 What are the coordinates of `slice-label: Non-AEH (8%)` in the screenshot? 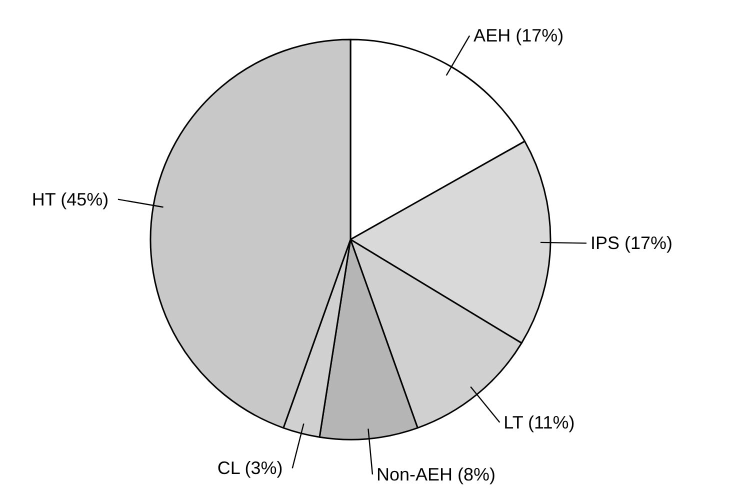 It's located at (436, 474).